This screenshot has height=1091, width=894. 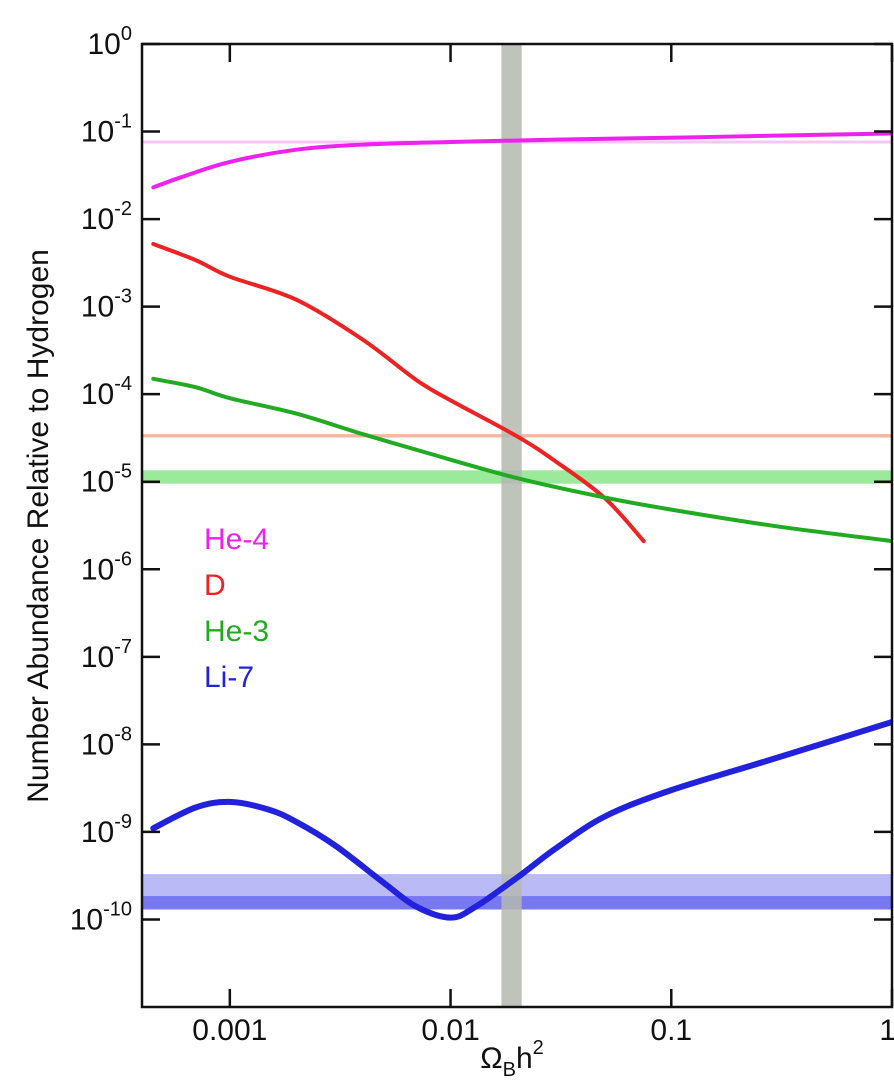 I want to click on legend-label-li-7: Li-7, so click(x=229, y=677).